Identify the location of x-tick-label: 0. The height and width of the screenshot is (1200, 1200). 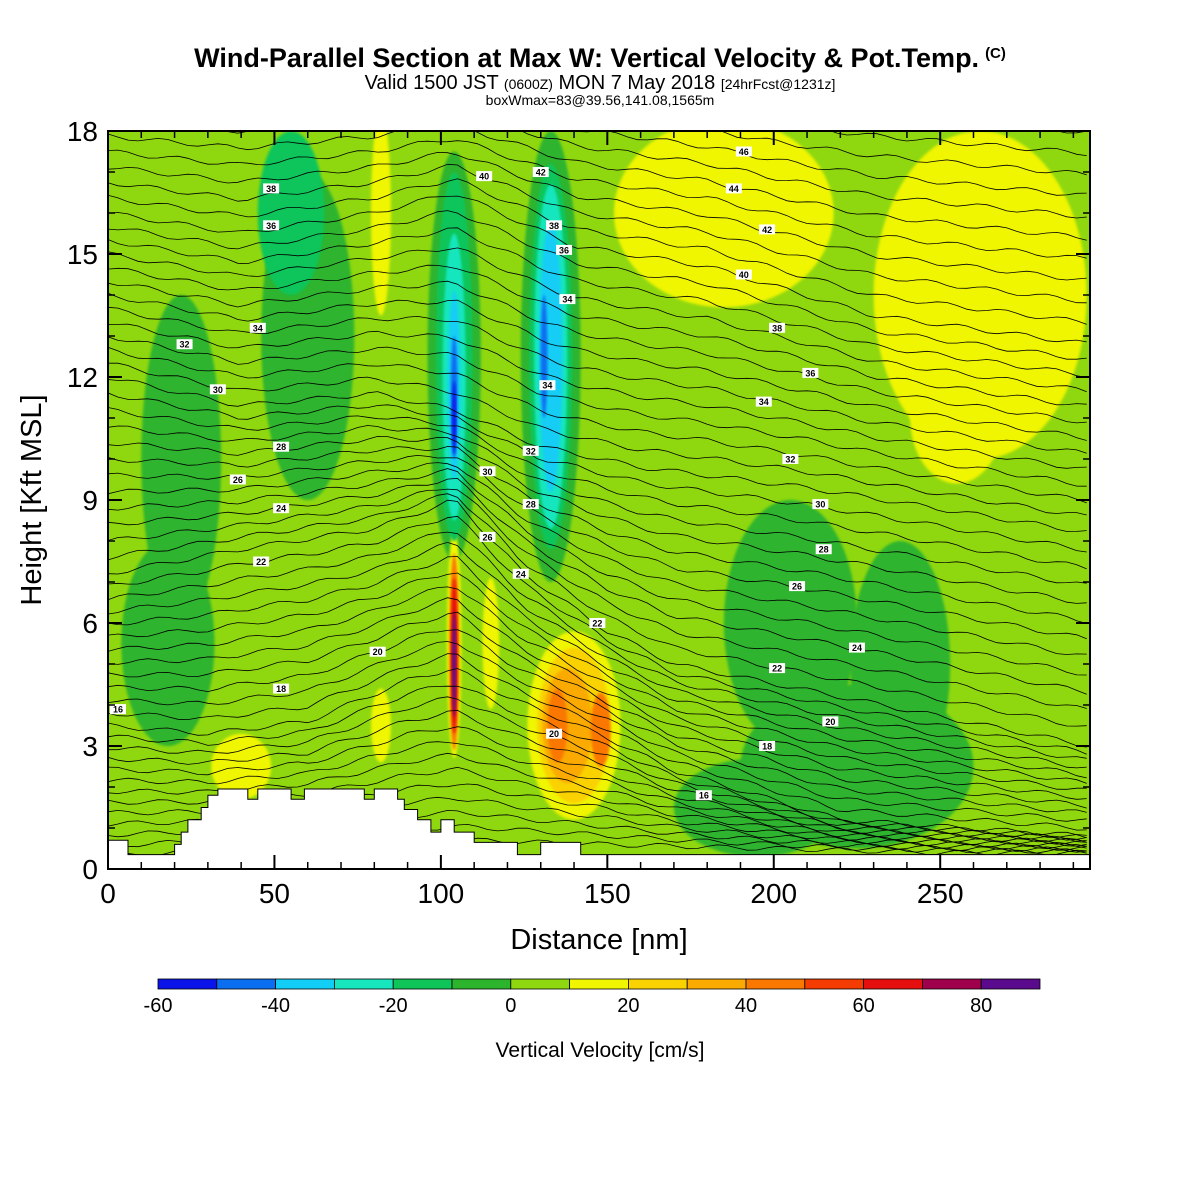
(108, 893).